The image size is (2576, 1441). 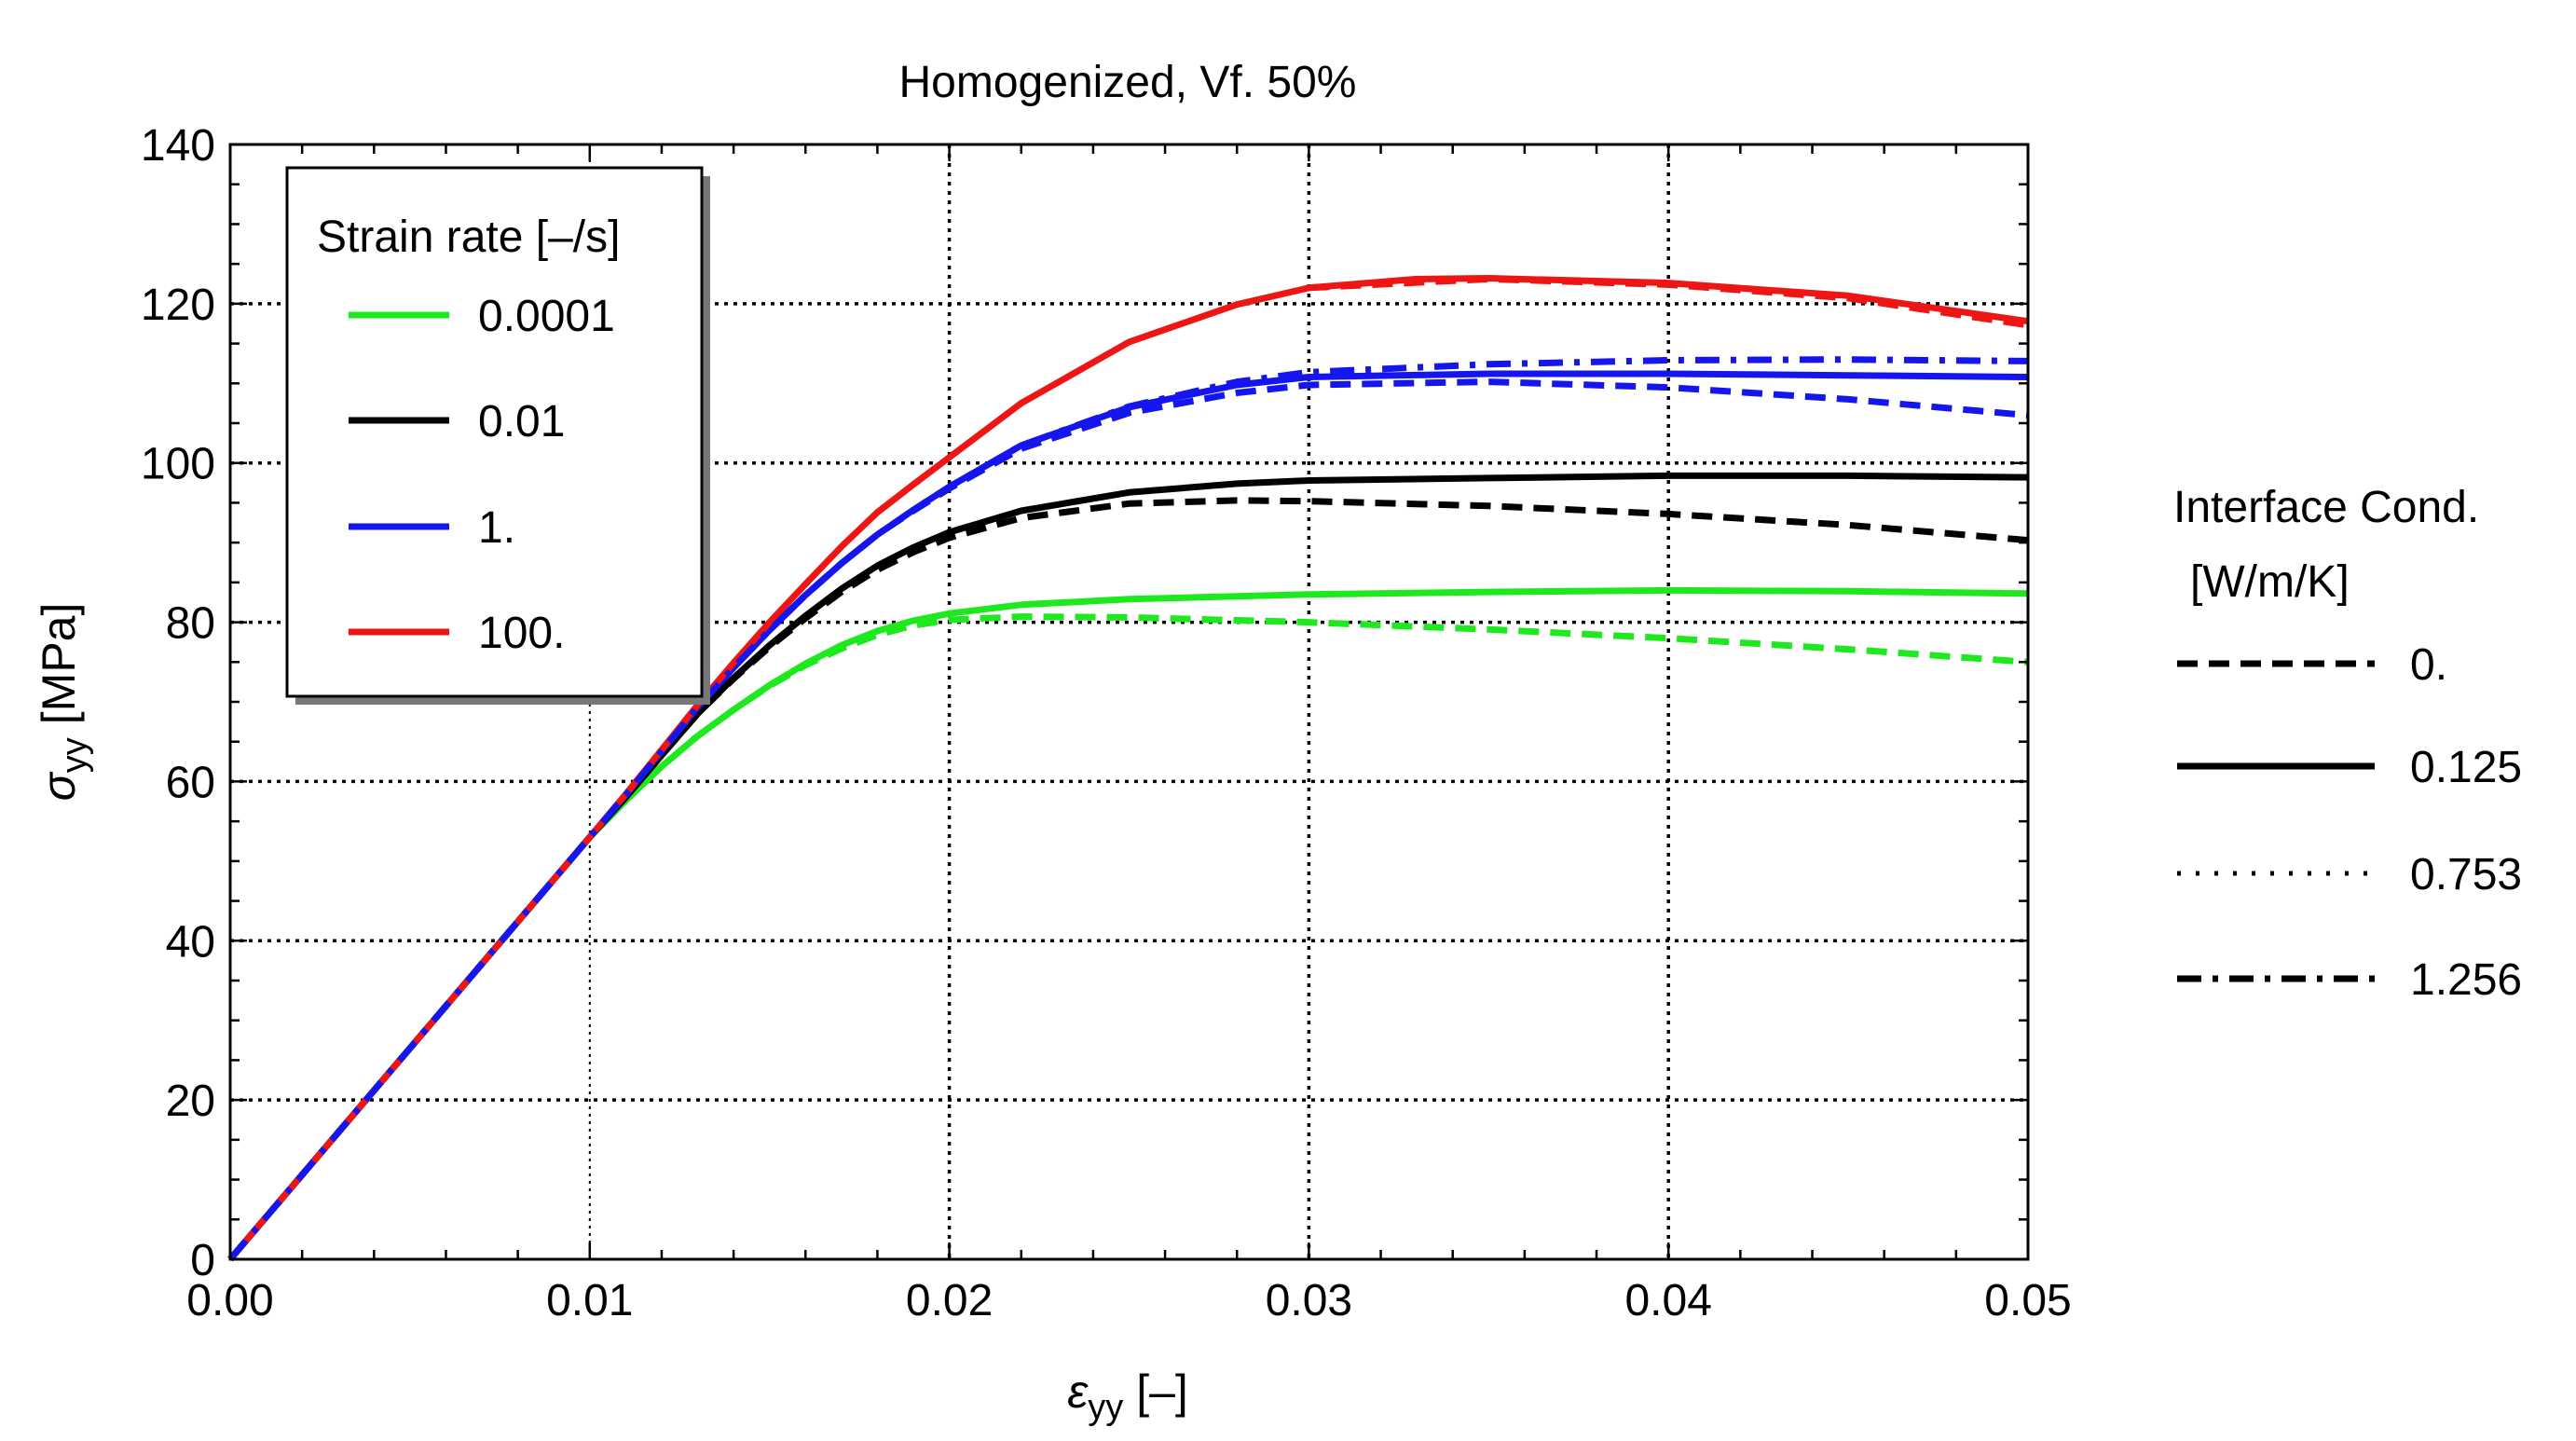 I want to click on x-tick-label: 0.02, so click(x=949, y=1300).